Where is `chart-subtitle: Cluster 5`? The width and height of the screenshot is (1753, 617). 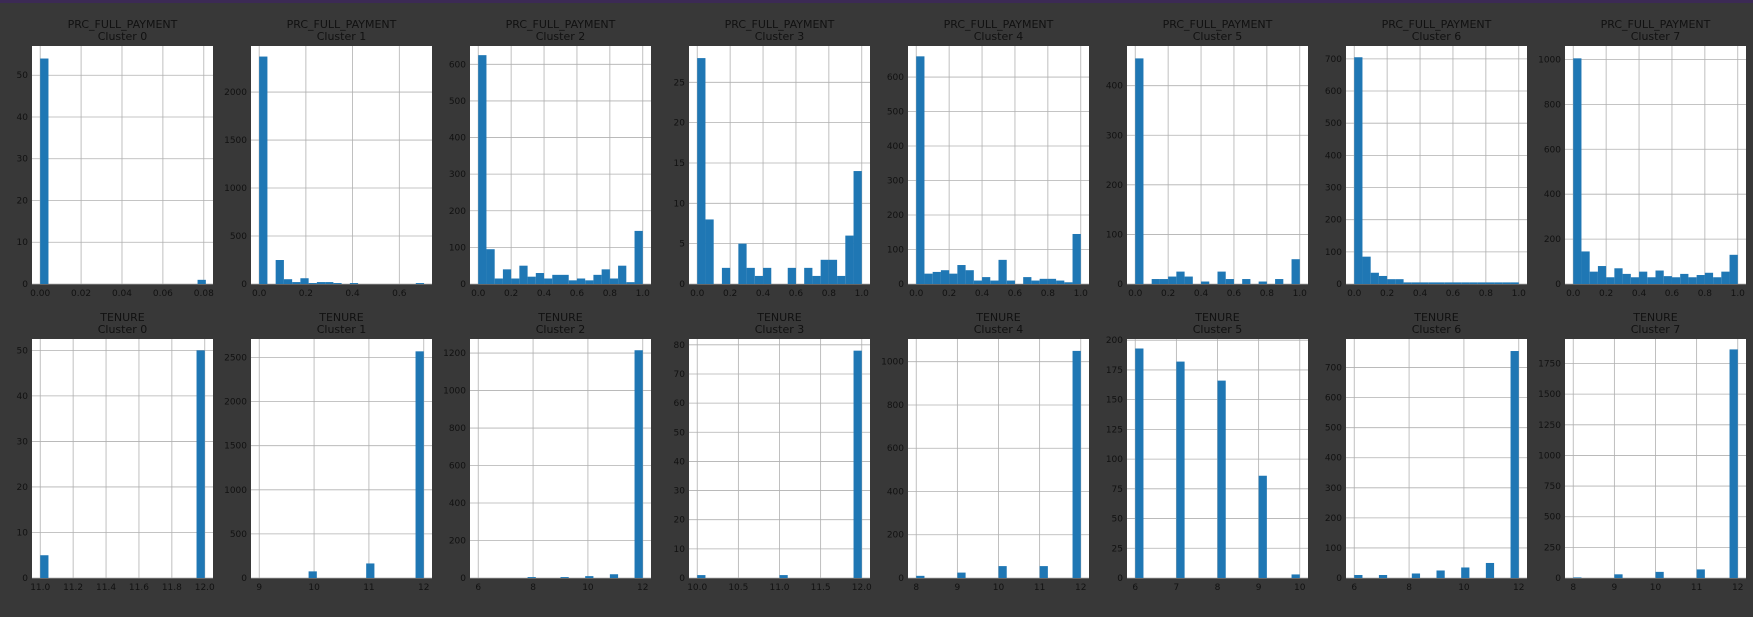
chart-subtitle: Cluster 5 is located at coordinates (1218, 329).